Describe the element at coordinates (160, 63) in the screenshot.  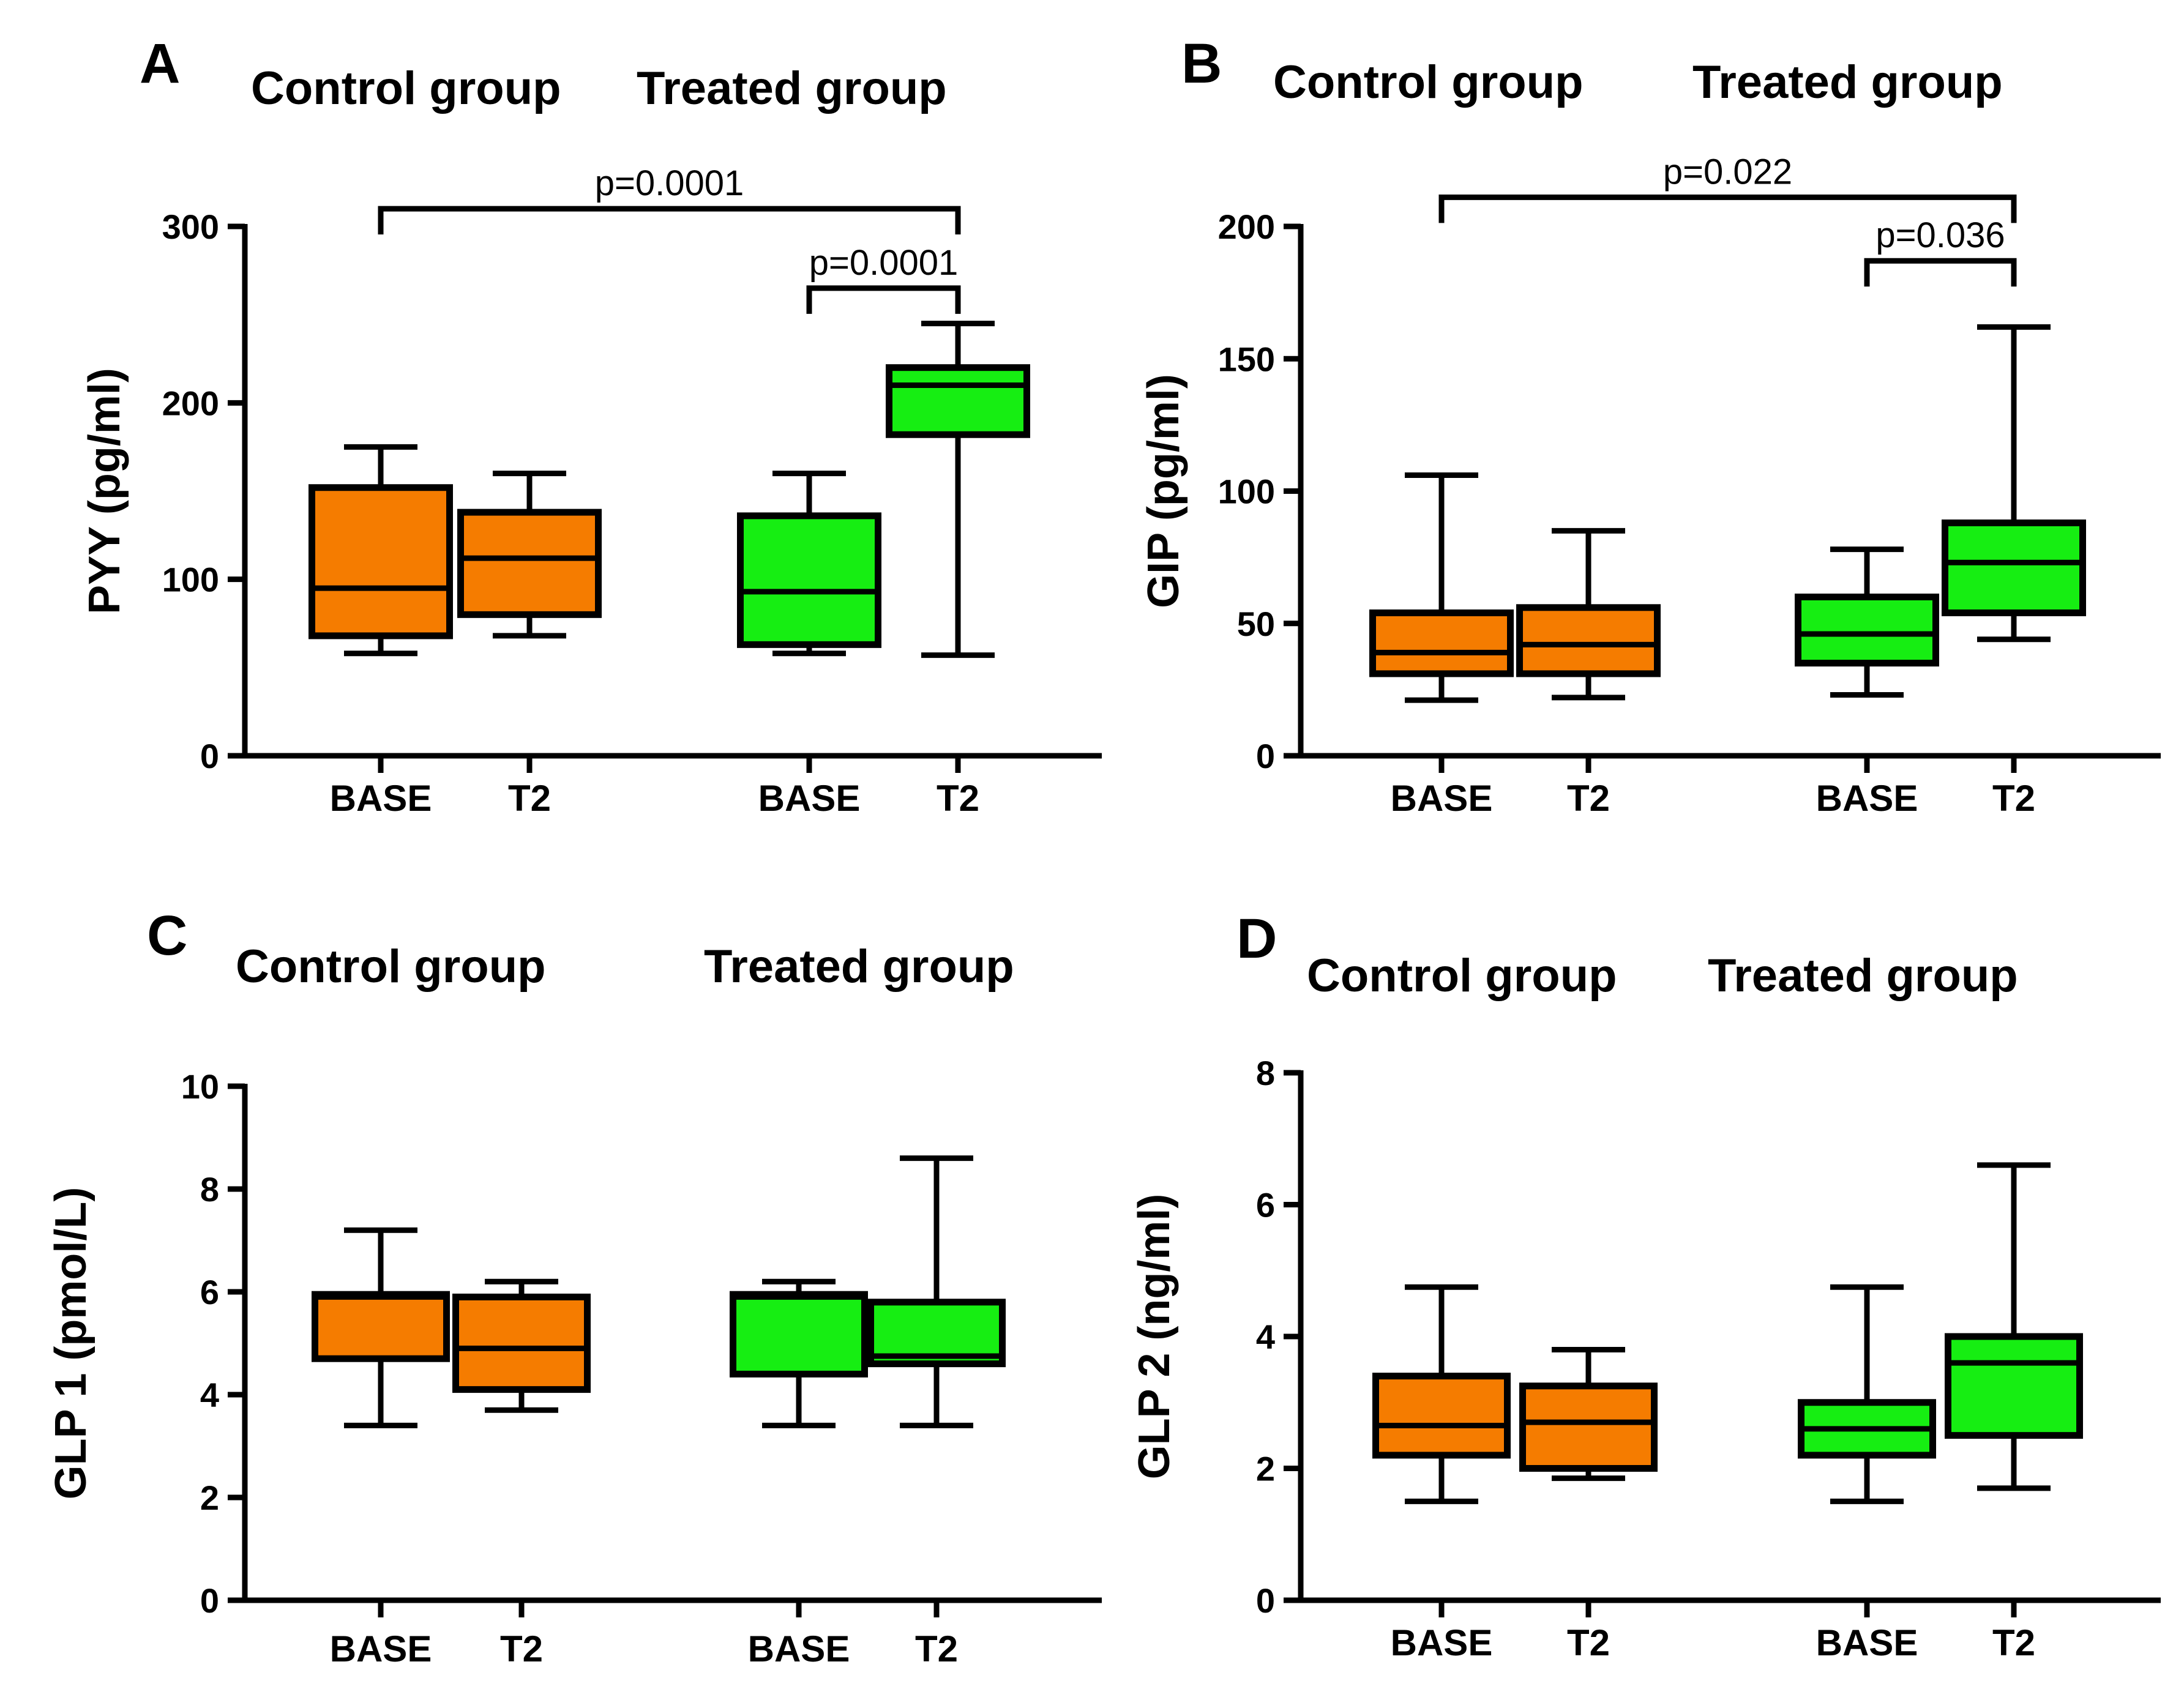
I see `panel-letter: A` at that location.